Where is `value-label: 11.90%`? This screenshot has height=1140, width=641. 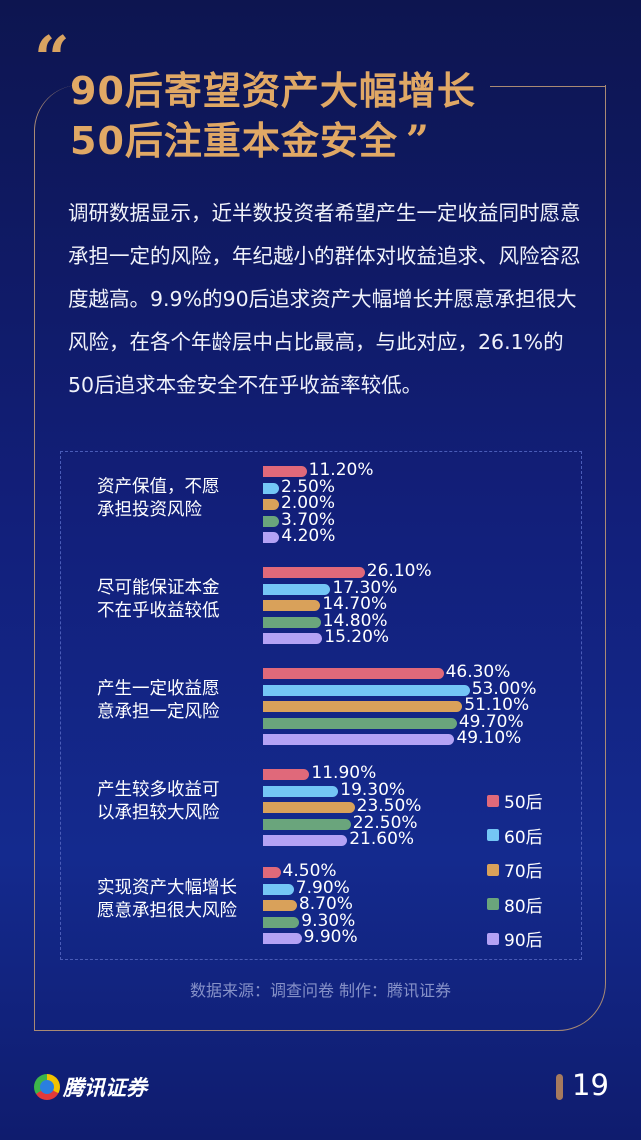 value-label: 11.90% is located at coordinates (344, 773).